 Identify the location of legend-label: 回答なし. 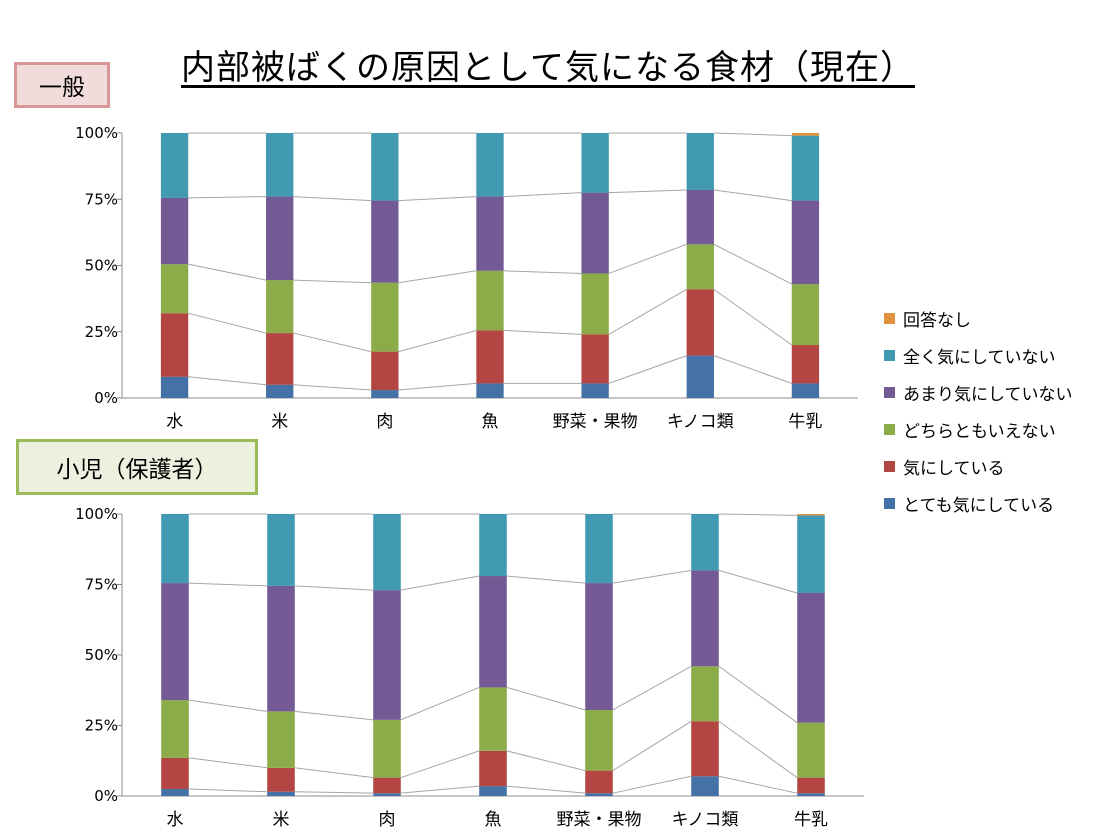
(937, 321).